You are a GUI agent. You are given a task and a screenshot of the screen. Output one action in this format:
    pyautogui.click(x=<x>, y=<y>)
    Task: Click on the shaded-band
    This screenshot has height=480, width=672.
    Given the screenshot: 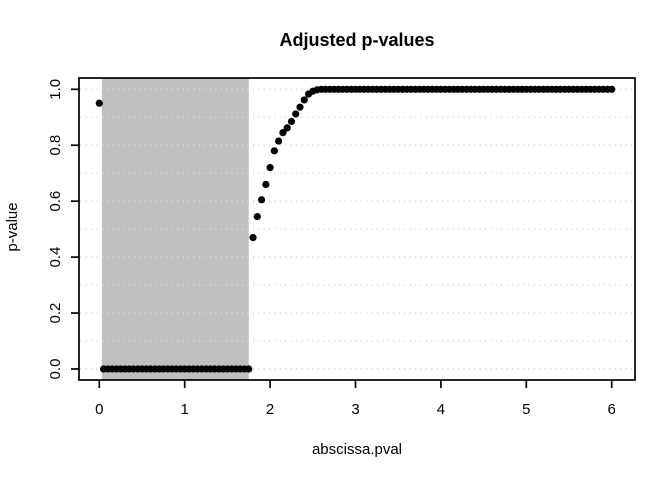 What is the action you would take?
    pyautogui.click(x=175, y=229)
    